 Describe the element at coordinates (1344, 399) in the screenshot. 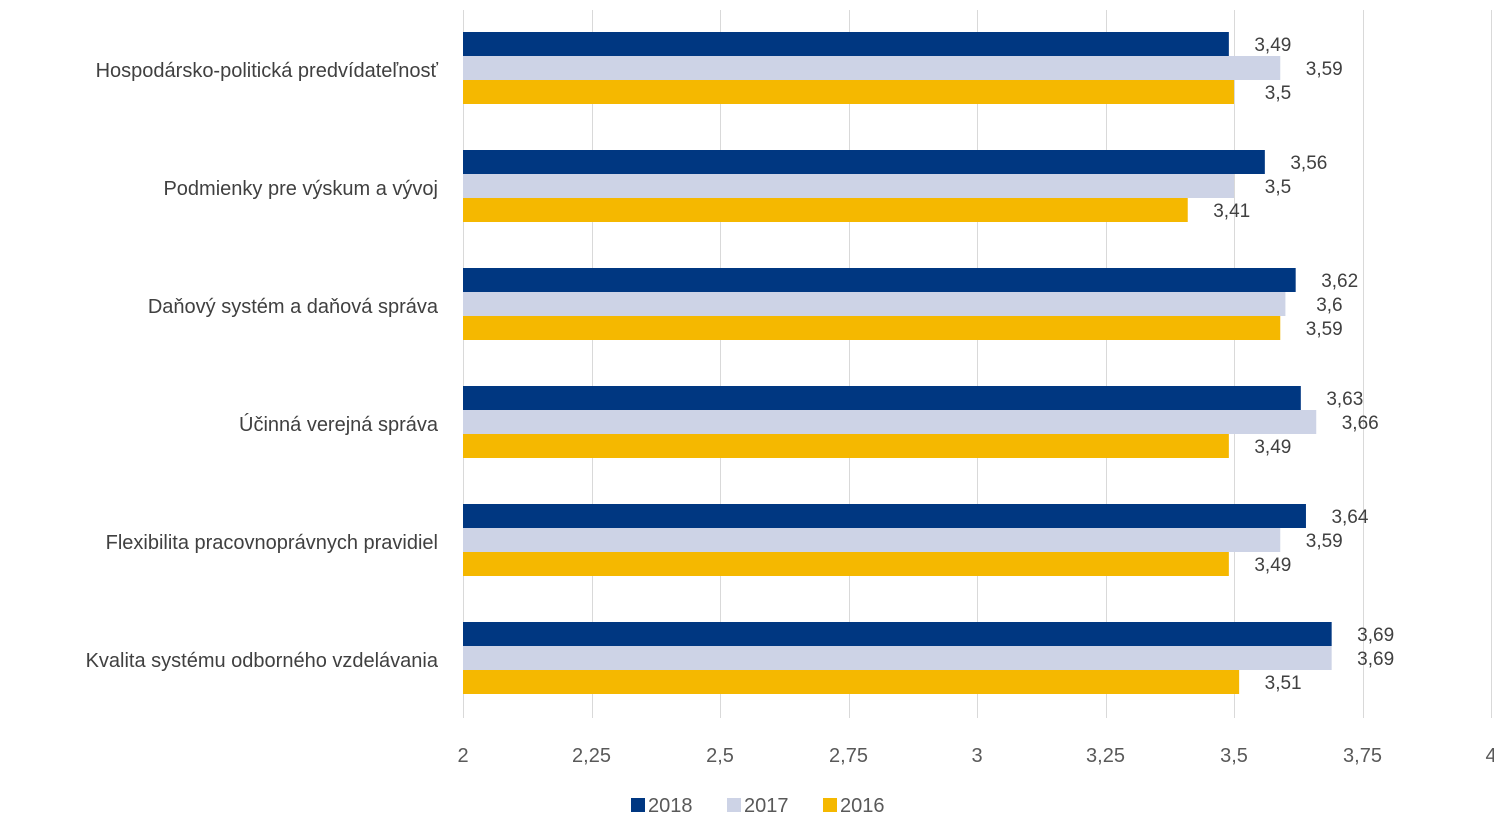

I see `data-label: 3,63` at that location.